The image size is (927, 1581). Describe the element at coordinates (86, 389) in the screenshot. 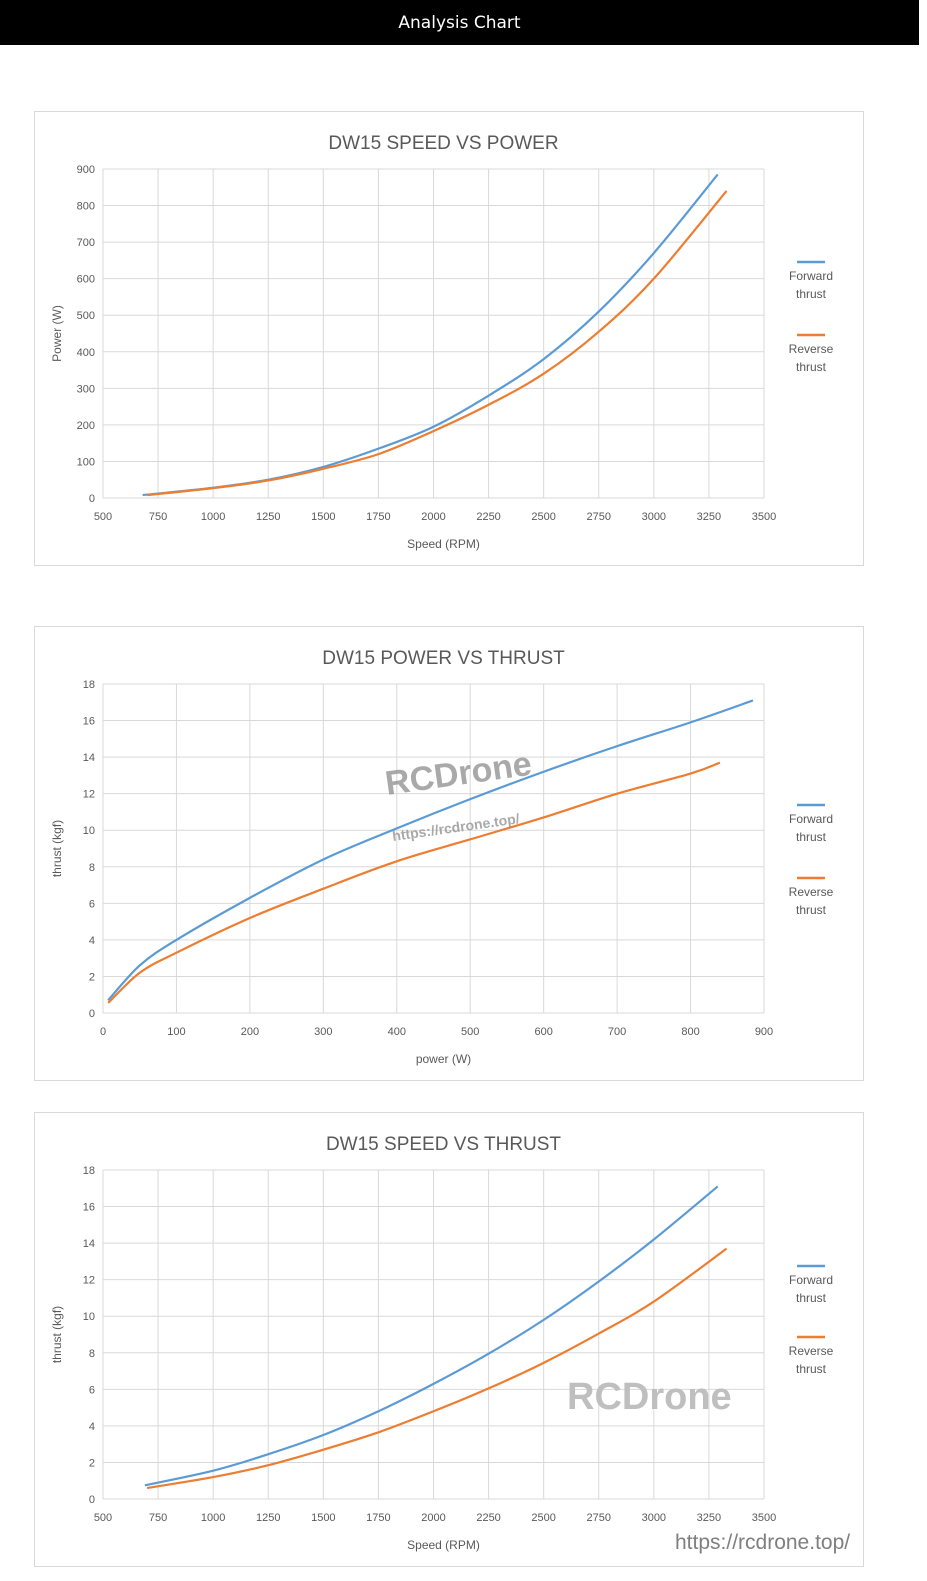

I see `y-tick-label: 300` at that location.